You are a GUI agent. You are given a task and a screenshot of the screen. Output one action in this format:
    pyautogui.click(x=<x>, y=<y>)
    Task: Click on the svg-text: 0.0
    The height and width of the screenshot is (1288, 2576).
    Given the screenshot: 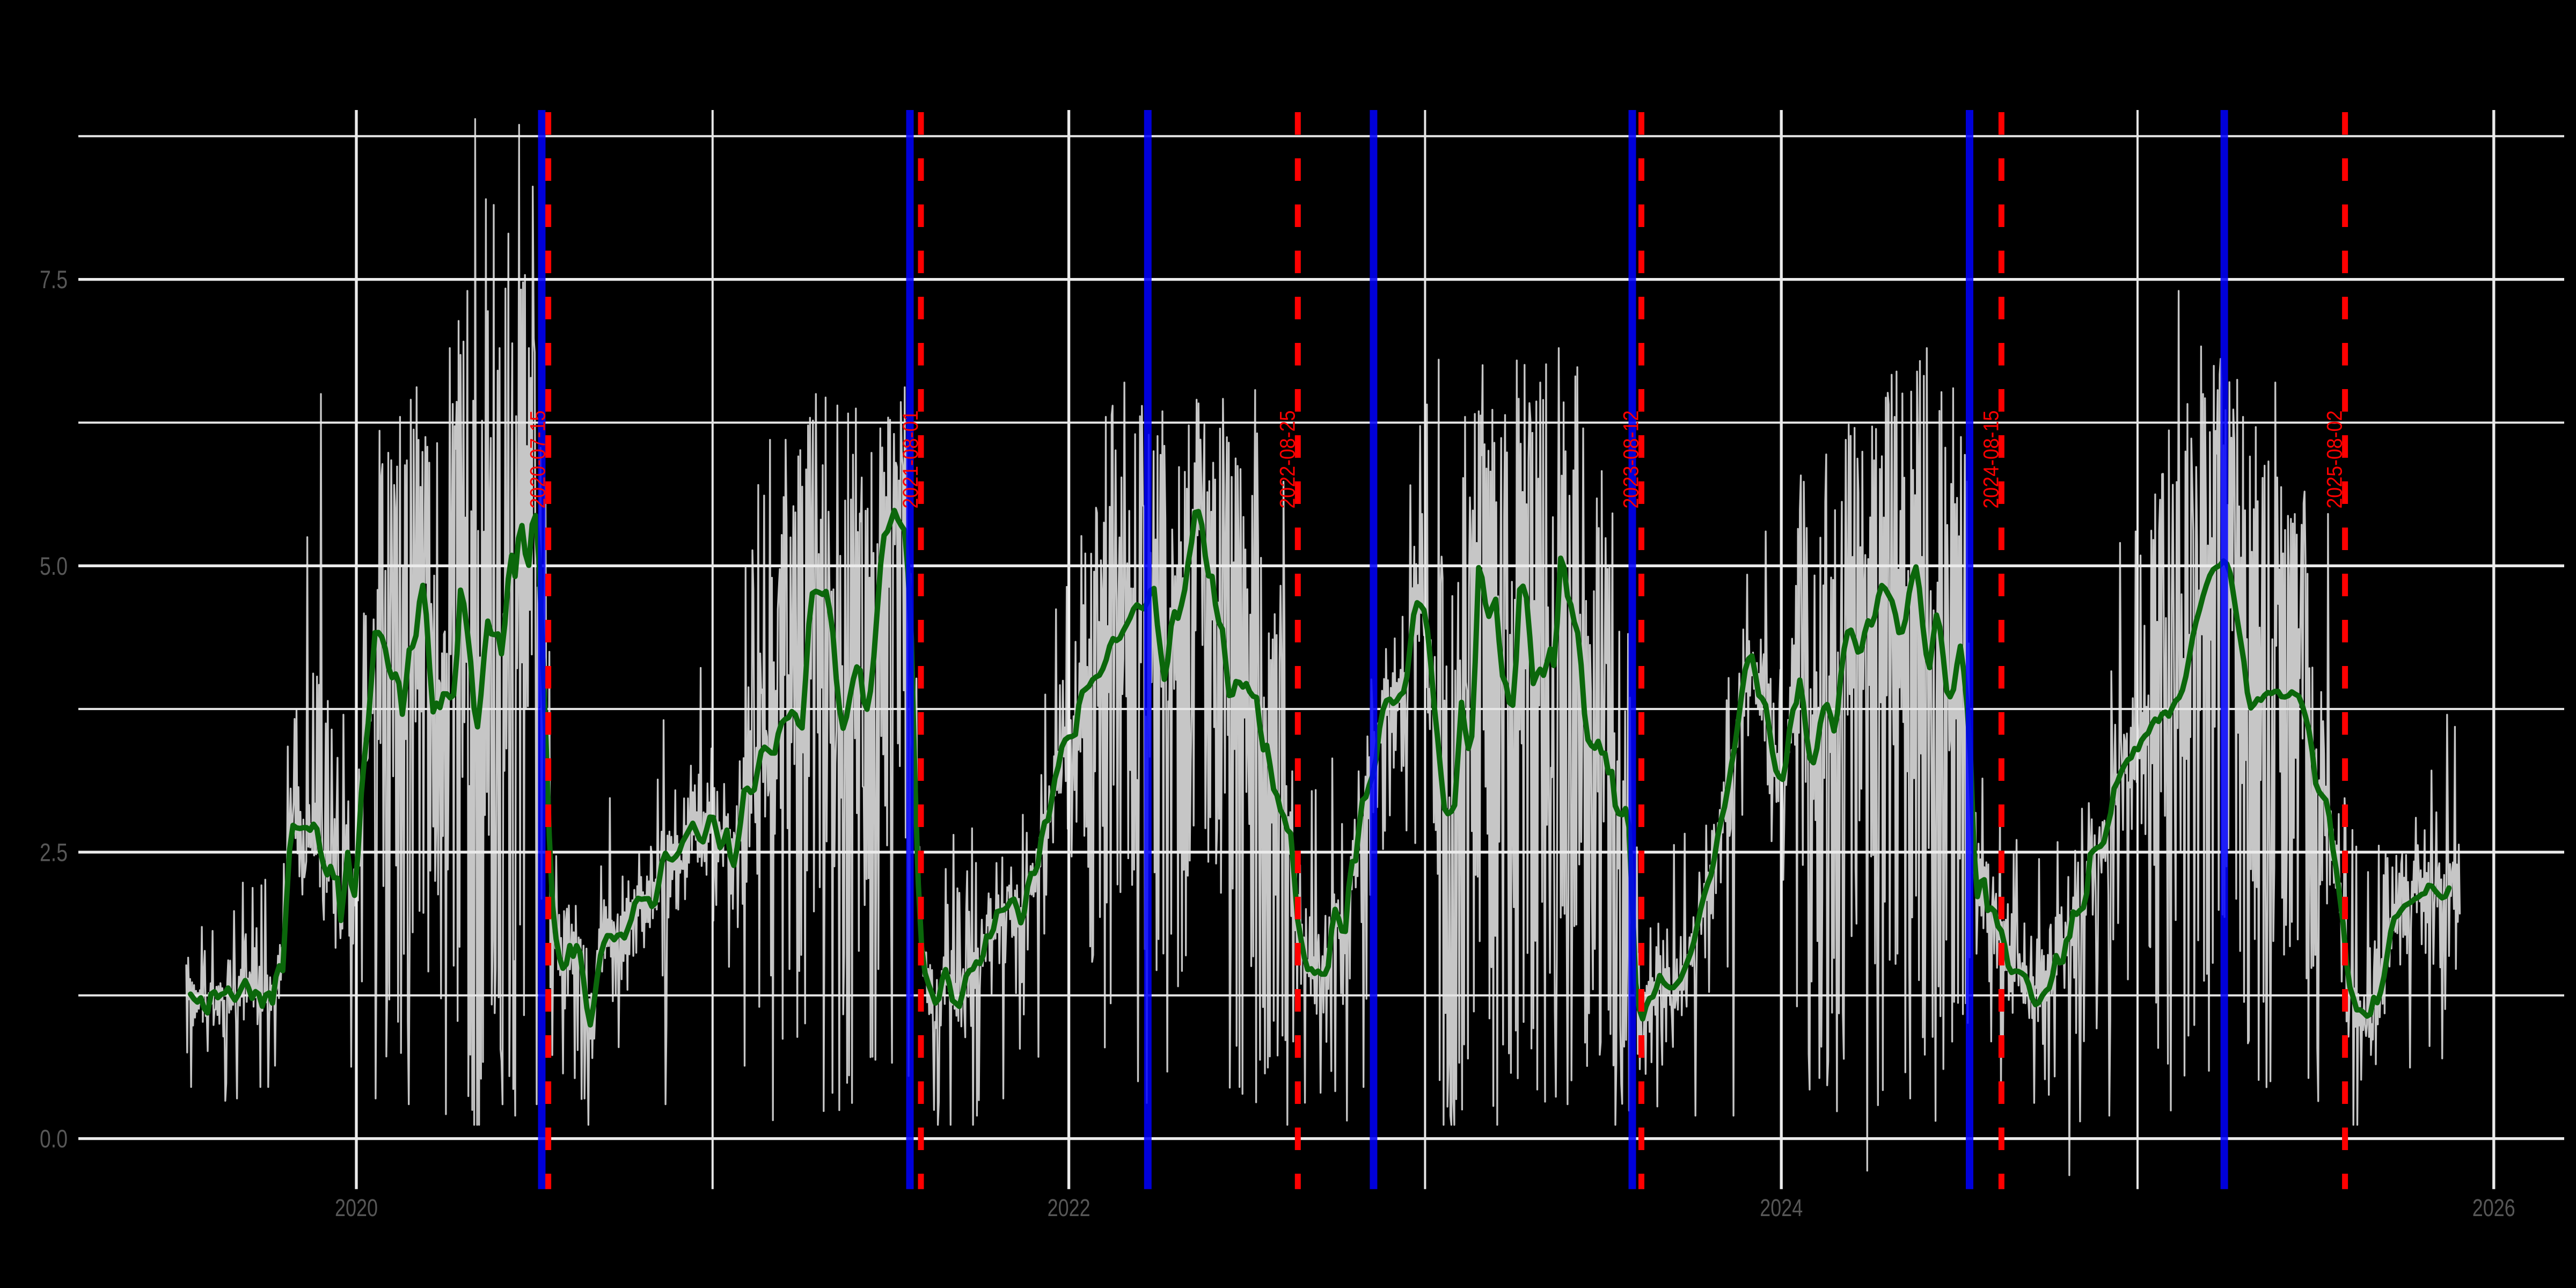 What is the action you would take?
    pyautogui.click(x=54, y=1138)
    